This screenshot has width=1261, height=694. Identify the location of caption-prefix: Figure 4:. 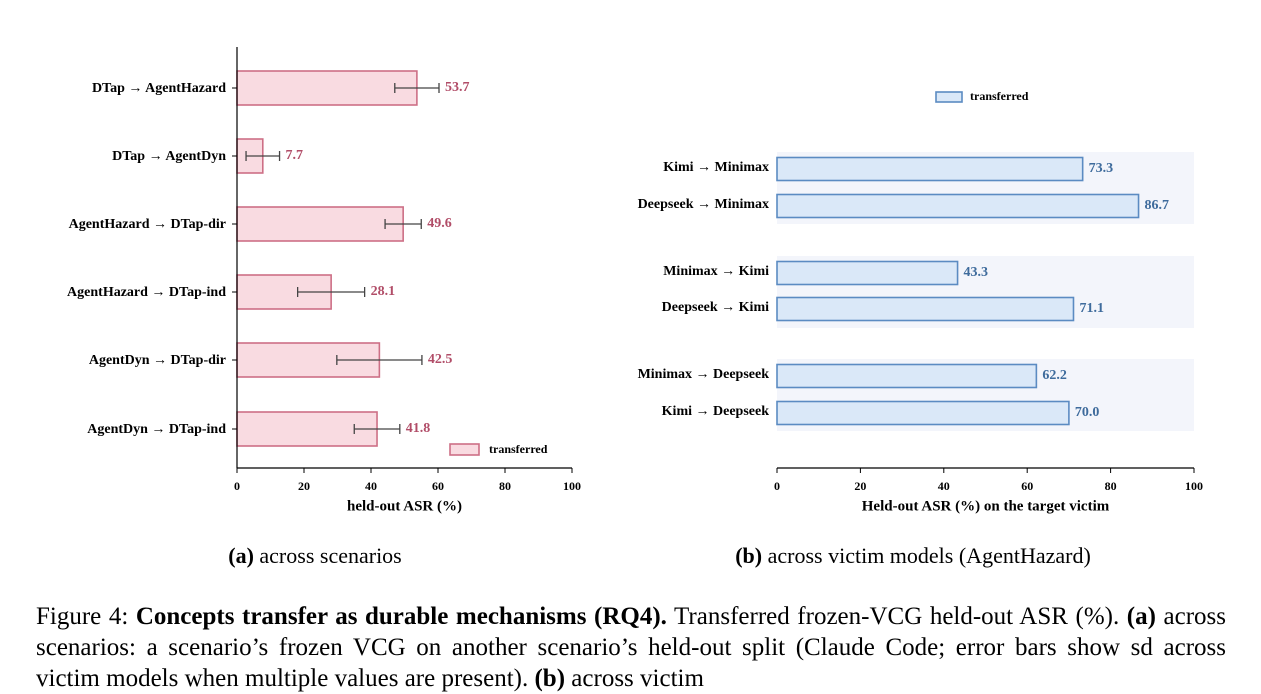
(82, 616).